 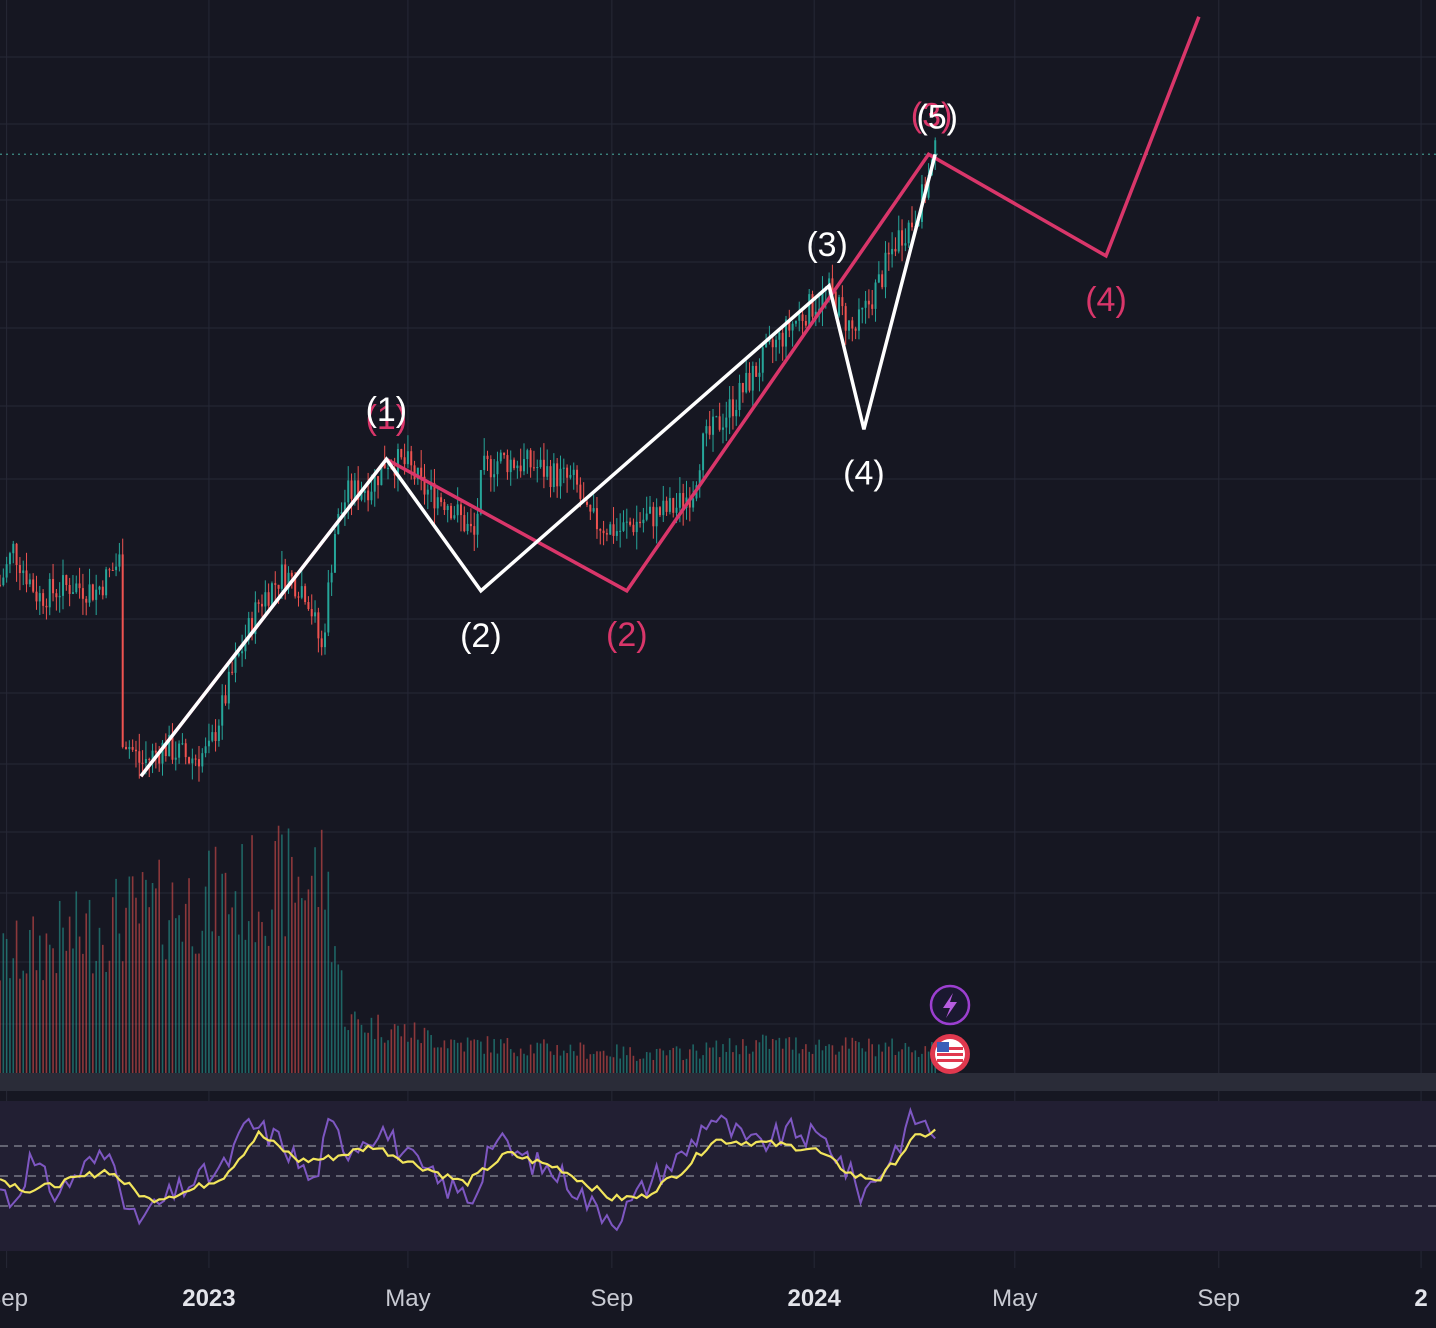 What do you see at coordinates (468, 951) in the screenshot?
I see `volume-bars` at bounding box center [468, 951].